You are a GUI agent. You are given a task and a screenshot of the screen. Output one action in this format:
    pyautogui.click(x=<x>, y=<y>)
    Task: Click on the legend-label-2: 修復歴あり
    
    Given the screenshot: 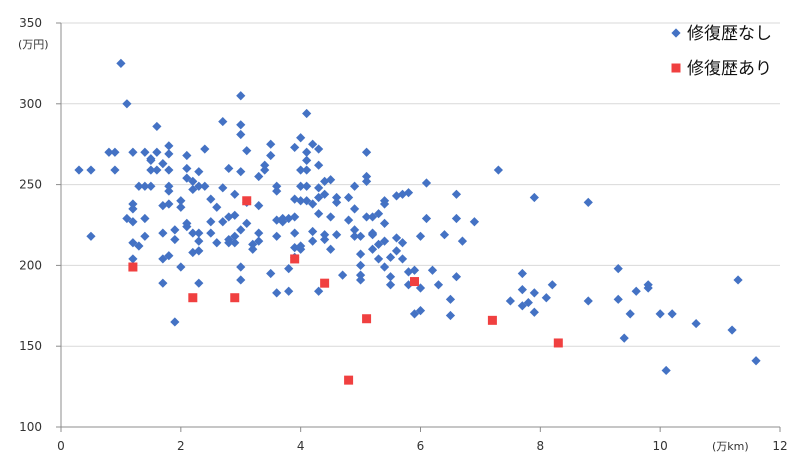 What is the action you would take?
    pyautogui.click(x=729, y=69)
    